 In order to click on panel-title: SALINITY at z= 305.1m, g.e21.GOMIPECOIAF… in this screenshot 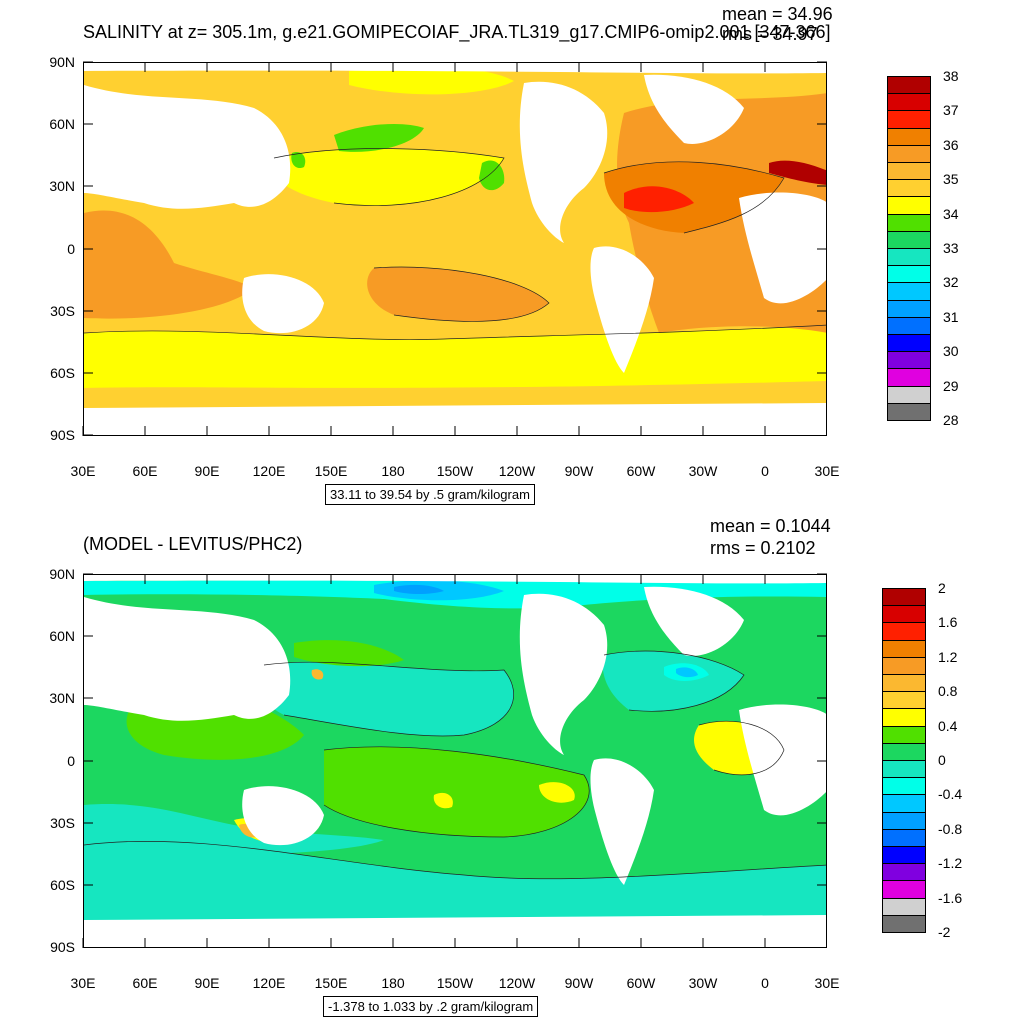, I will do `click(457, 32)`.